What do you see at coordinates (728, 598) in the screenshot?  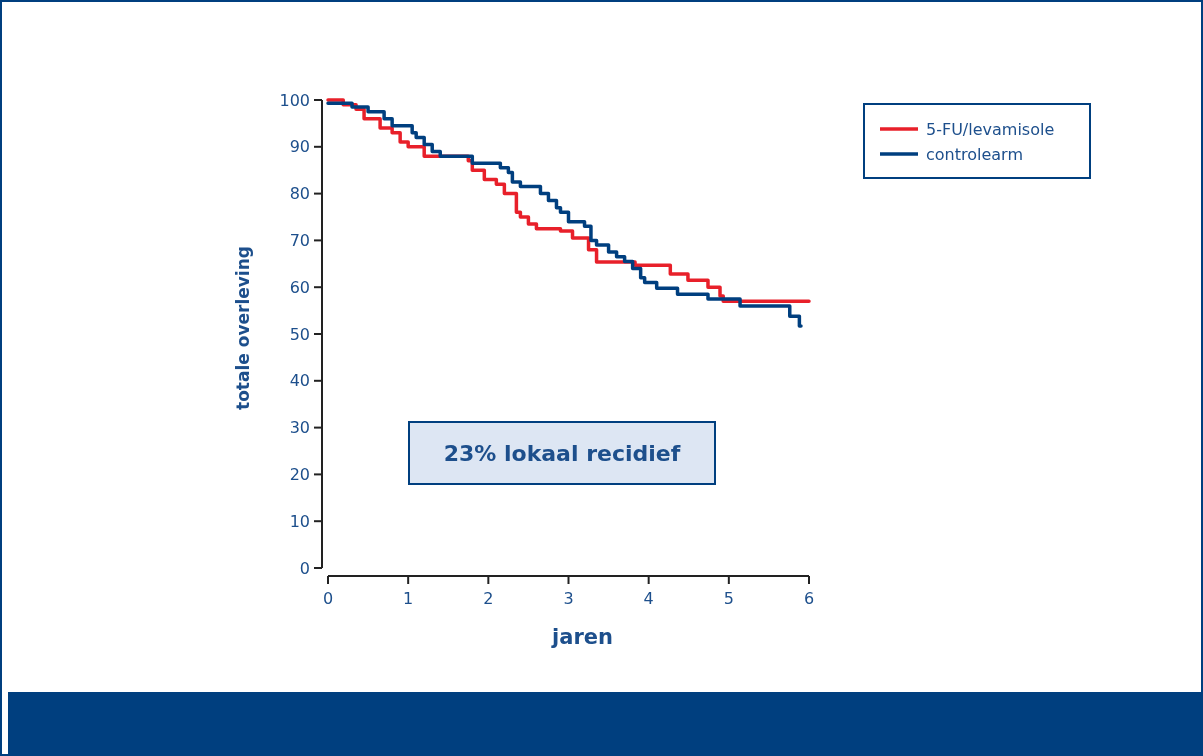 I see `x-tick-label: 5` at bounding box center [728, 598].